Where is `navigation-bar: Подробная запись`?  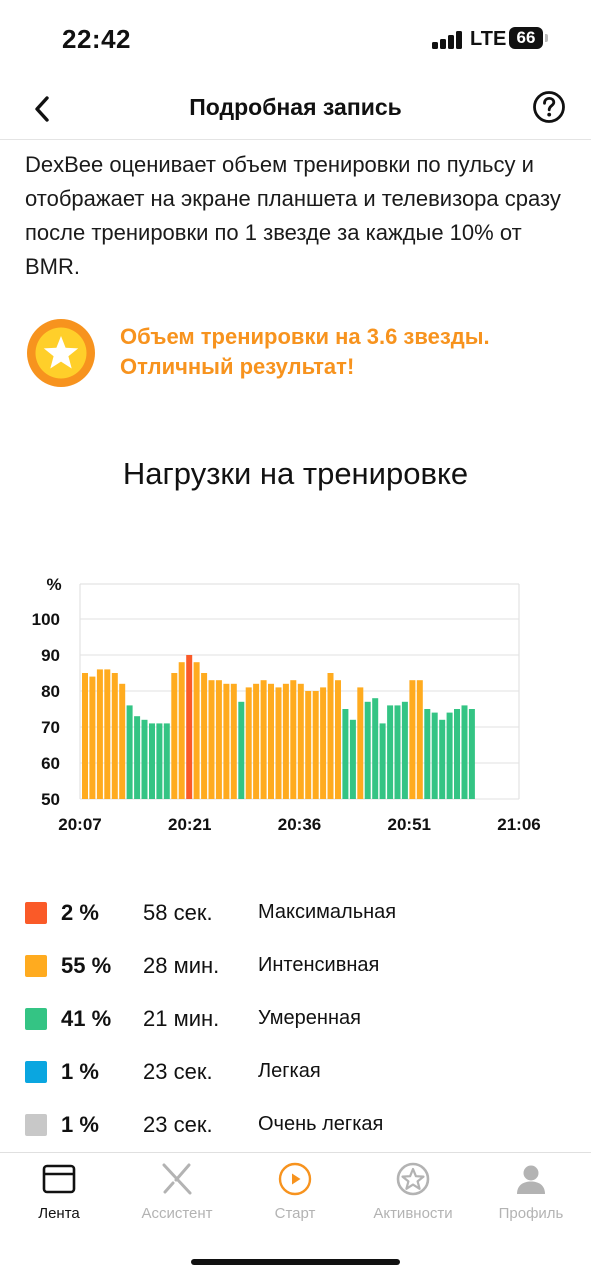 navigation-bar: Подробная запись is located at coordinates (295, 110).